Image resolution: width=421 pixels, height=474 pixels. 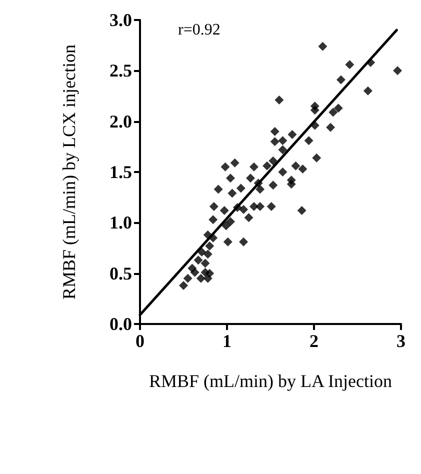 I want to click on y-tick-label: 0.5, so click(x=121, y=273).